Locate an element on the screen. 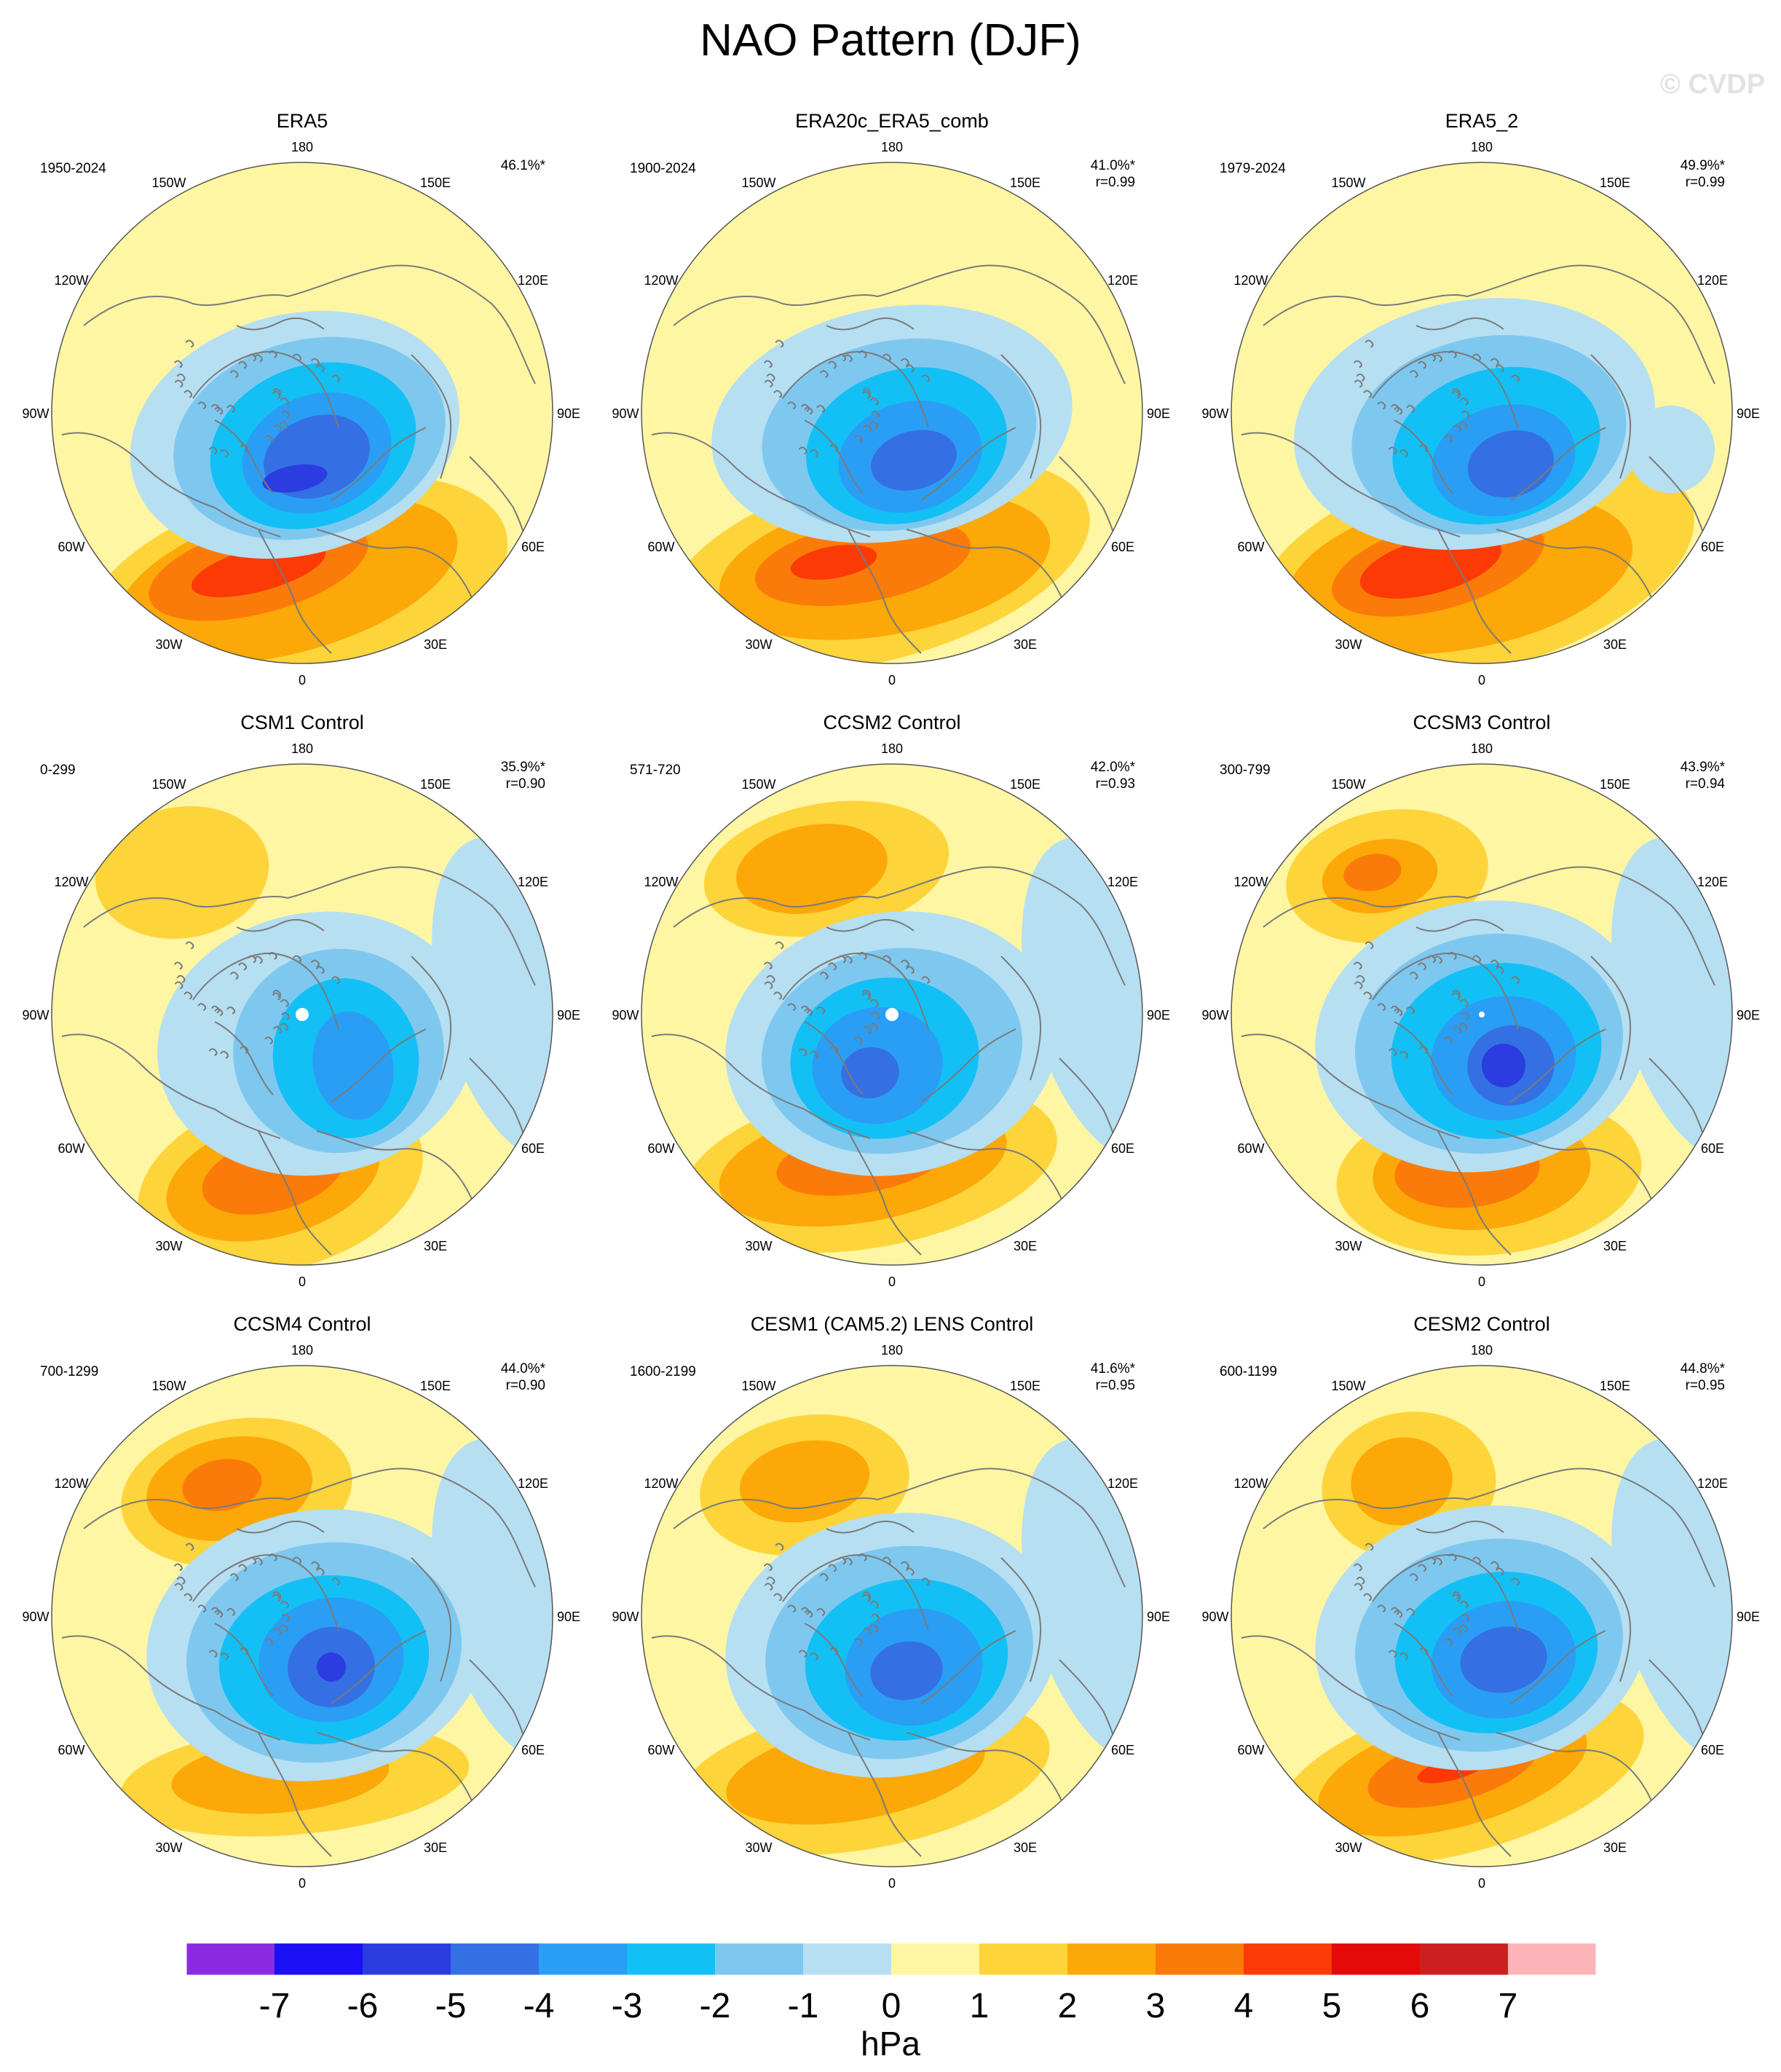 The height and width of the screenshot is (2072, 1781). colorbar-tick-label: -5 is located at coordinates (451, 2006).